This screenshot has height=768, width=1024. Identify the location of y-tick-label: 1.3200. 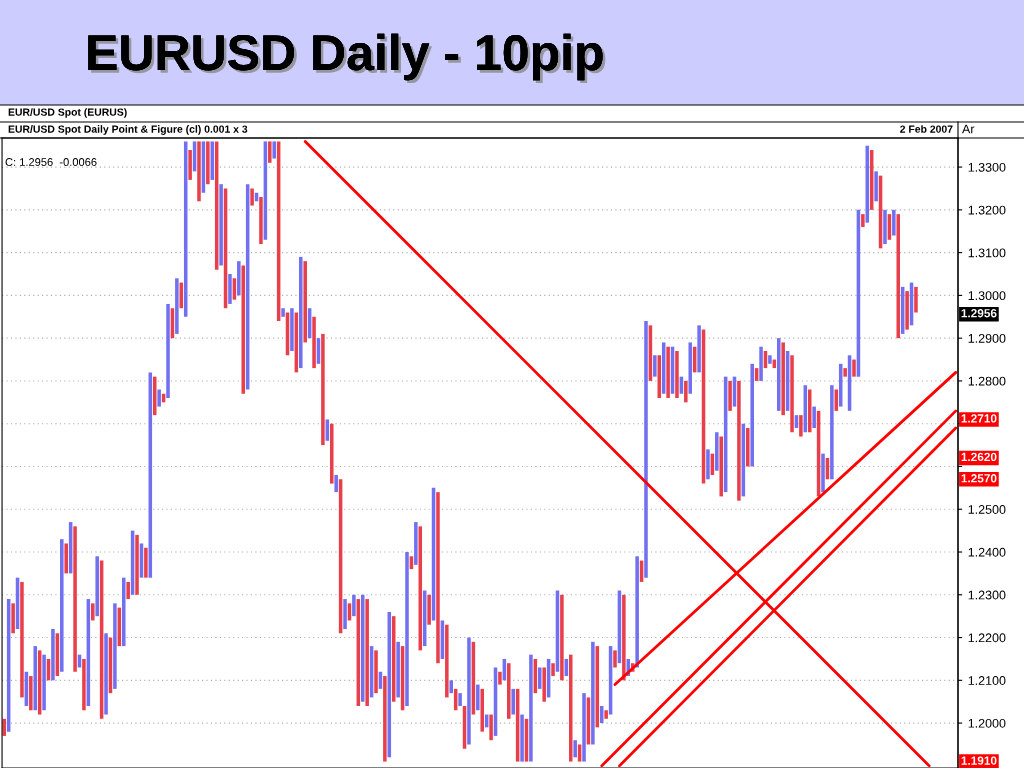
(987, 210).